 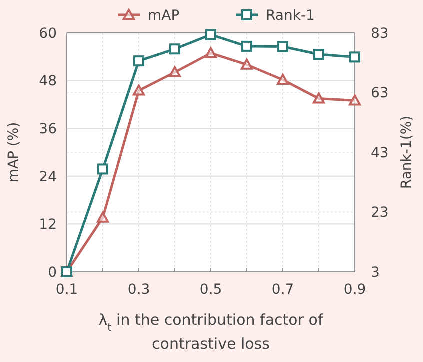 I want to click on y-tick-label: 12, so click(x=48, y=225).